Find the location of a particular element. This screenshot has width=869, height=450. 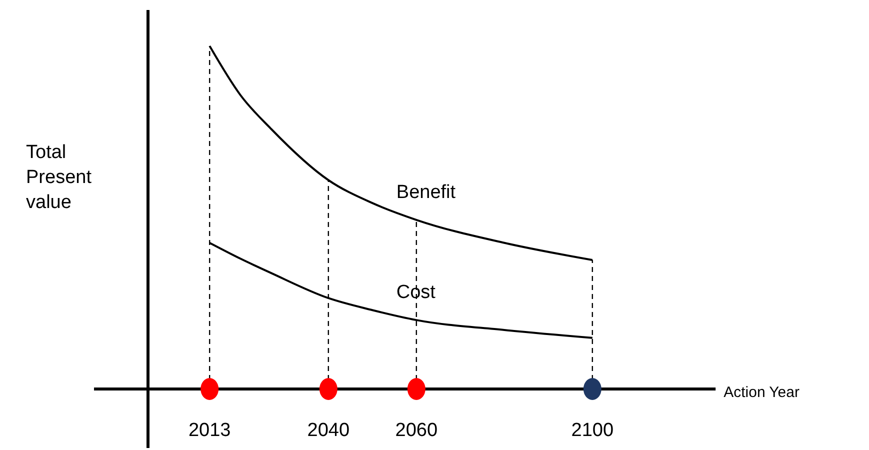

x-tick-label: 2013 is located at coordinates (209, 430).